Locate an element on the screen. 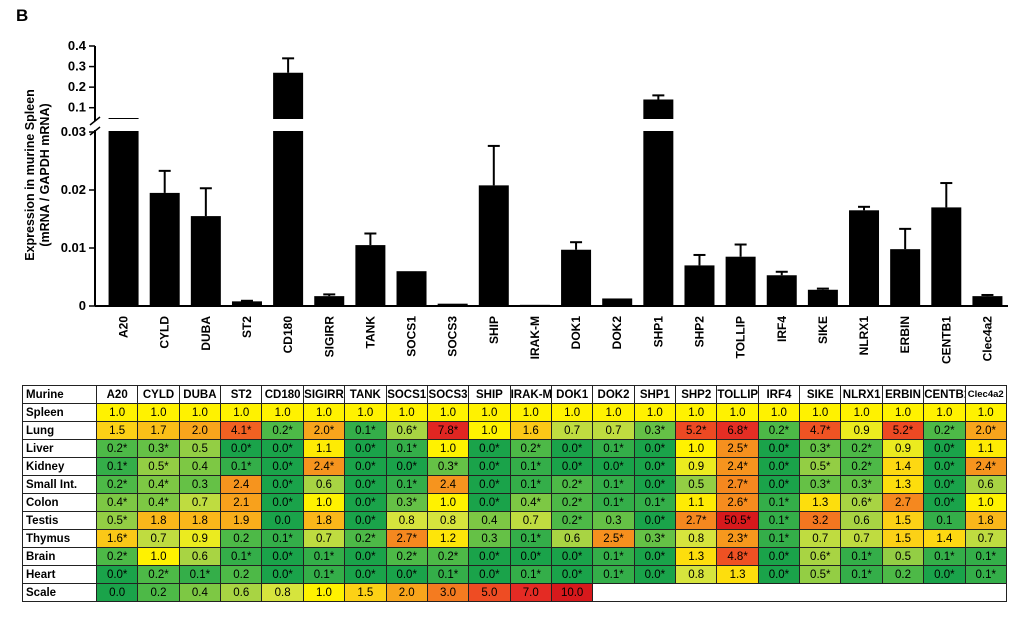  x-tick-label: IRAK-M is located at coordinates (535, 337).